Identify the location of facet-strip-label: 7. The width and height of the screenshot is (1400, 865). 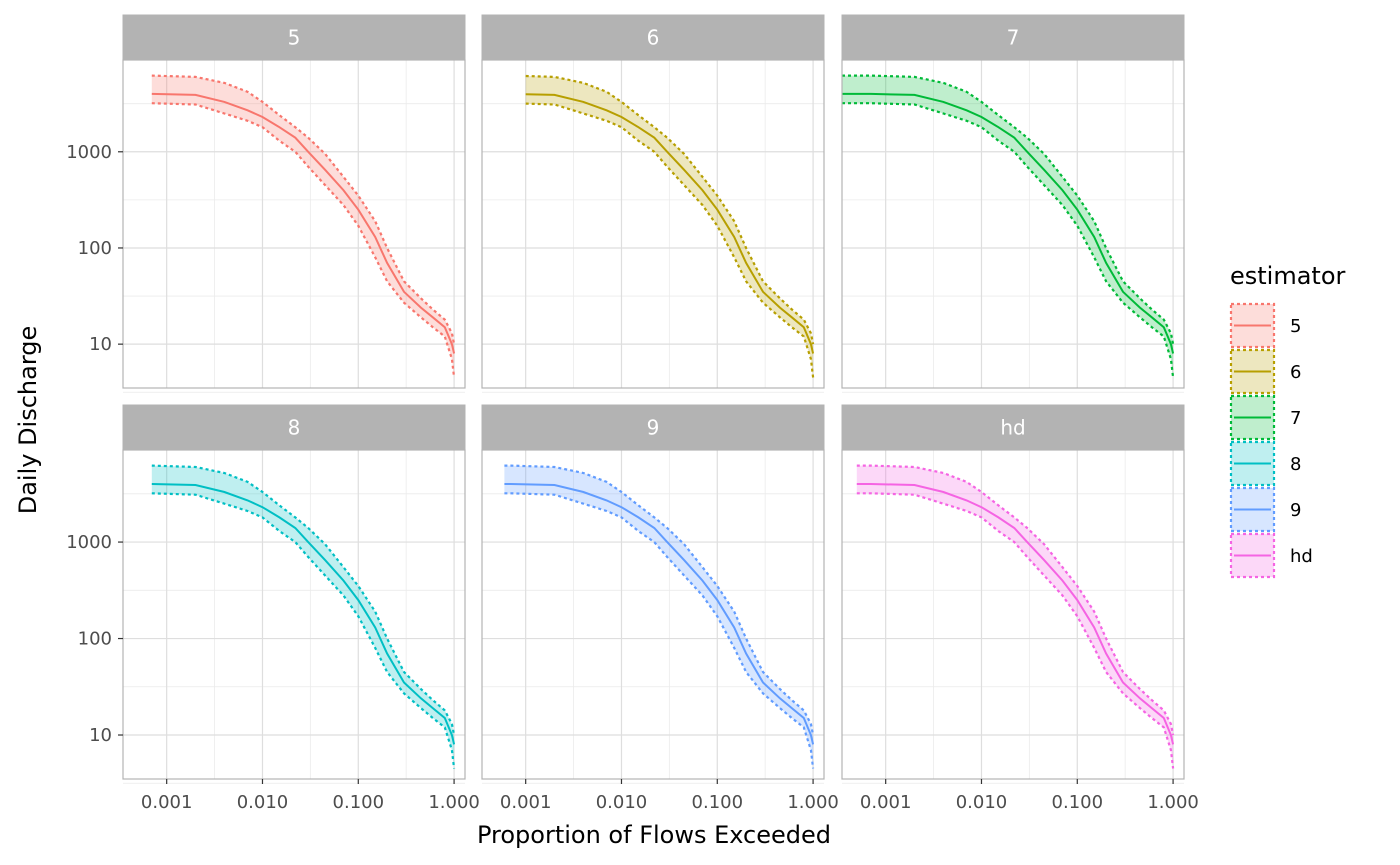
(1013, 38).